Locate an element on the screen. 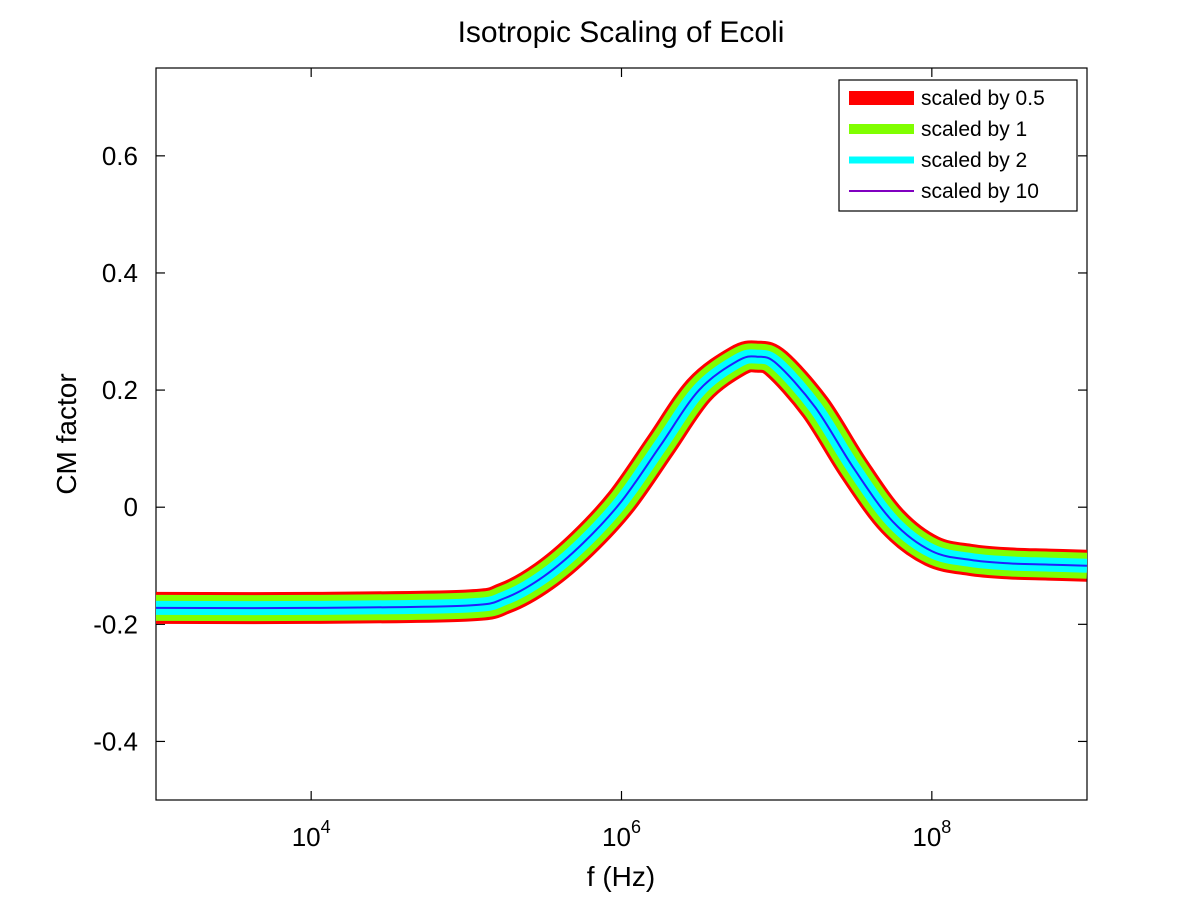  x-tick-label: 10⁴ is located at coordinates (311, 834).